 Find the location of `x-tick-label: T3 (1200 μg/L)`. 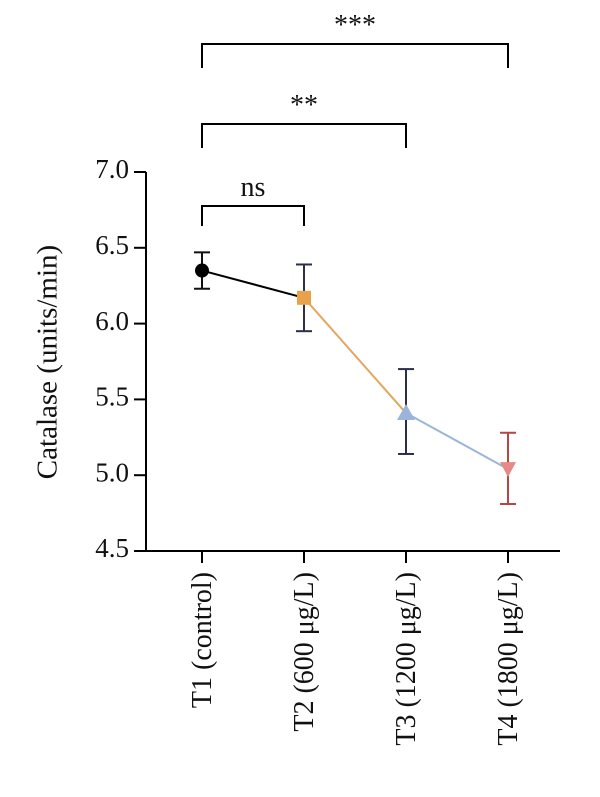

x-tick-label: T3 (1200 μg/L) is located at coordinates (406, 659).